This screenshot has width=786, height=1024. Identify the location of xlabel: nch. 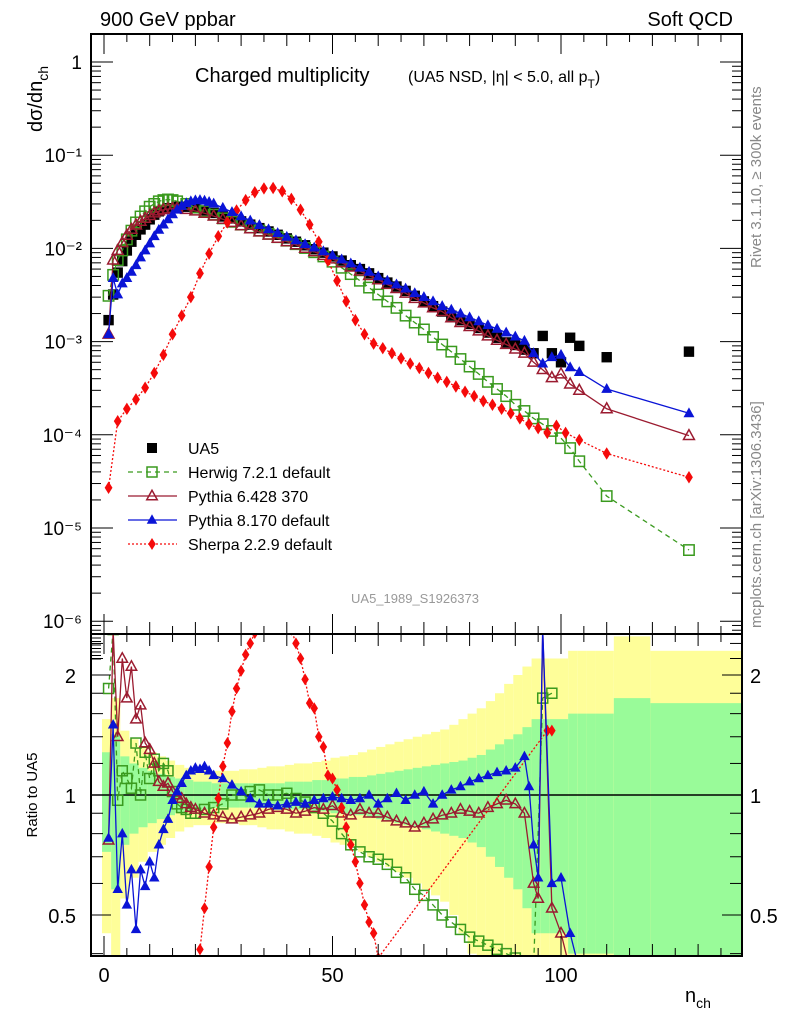
(698, 998).